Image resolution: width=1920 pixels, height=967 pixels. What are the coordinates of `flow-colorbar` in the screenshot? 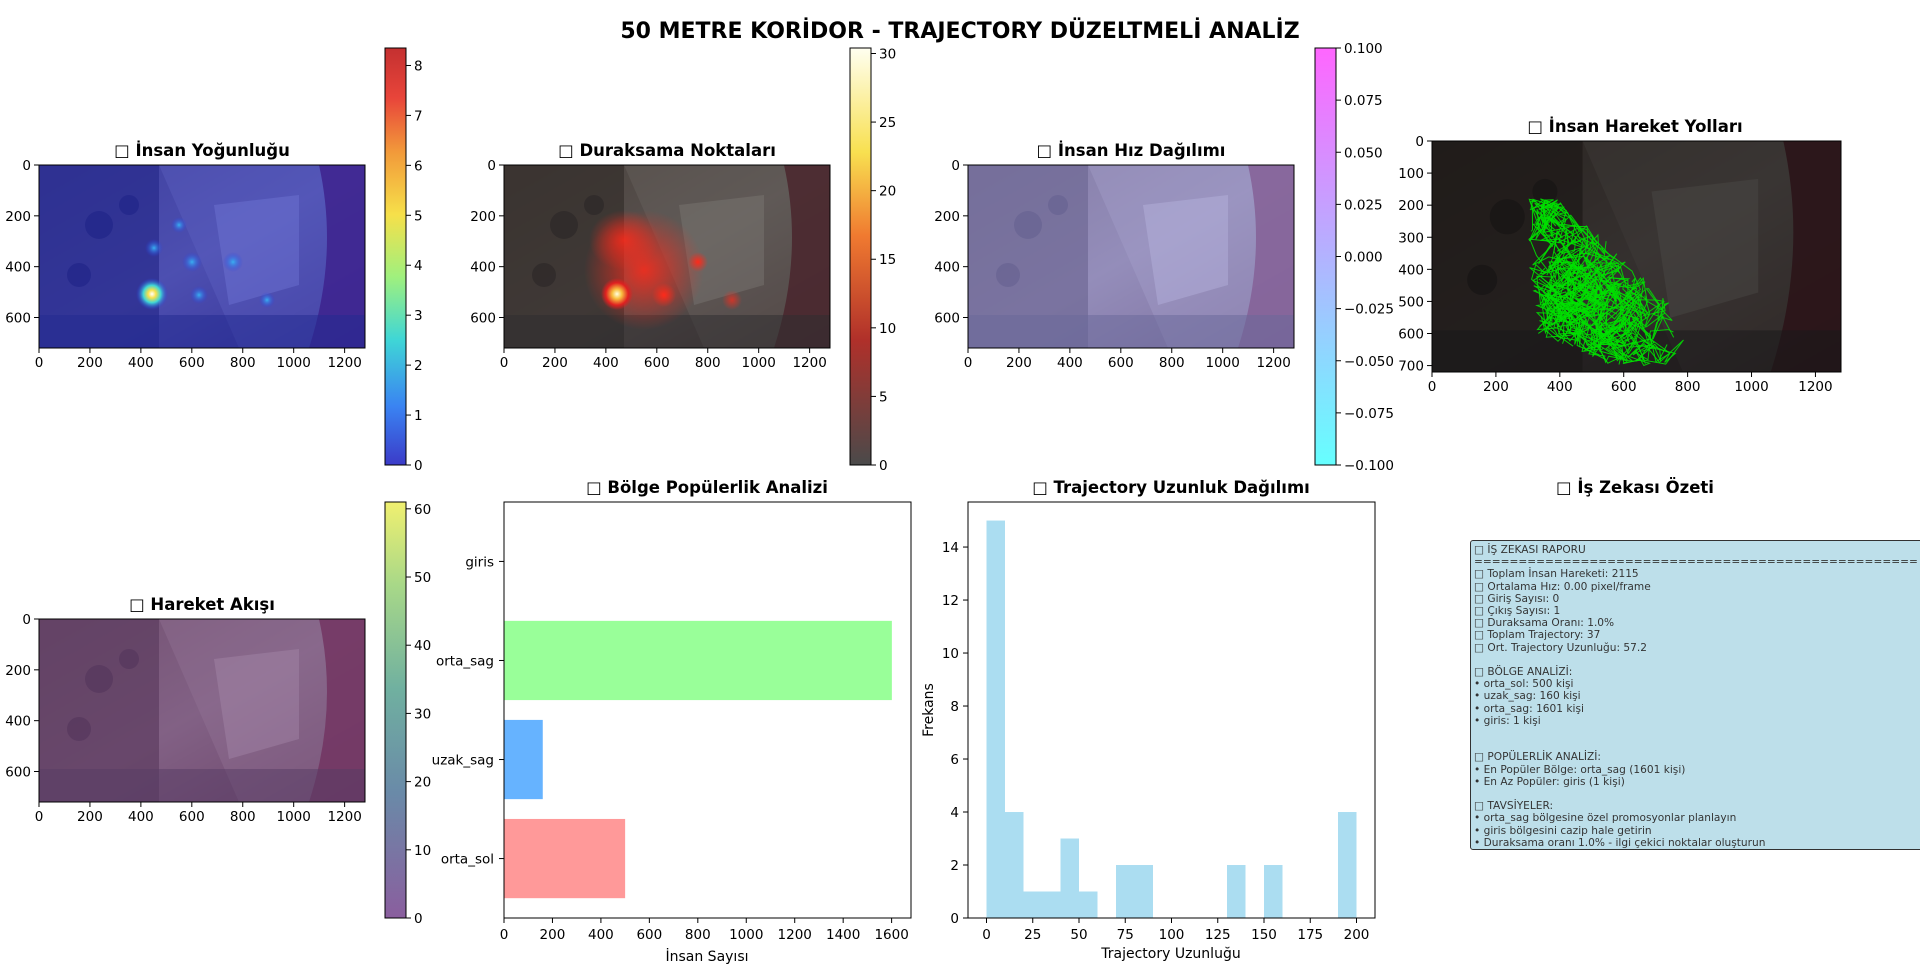 It's located at (395, 710).